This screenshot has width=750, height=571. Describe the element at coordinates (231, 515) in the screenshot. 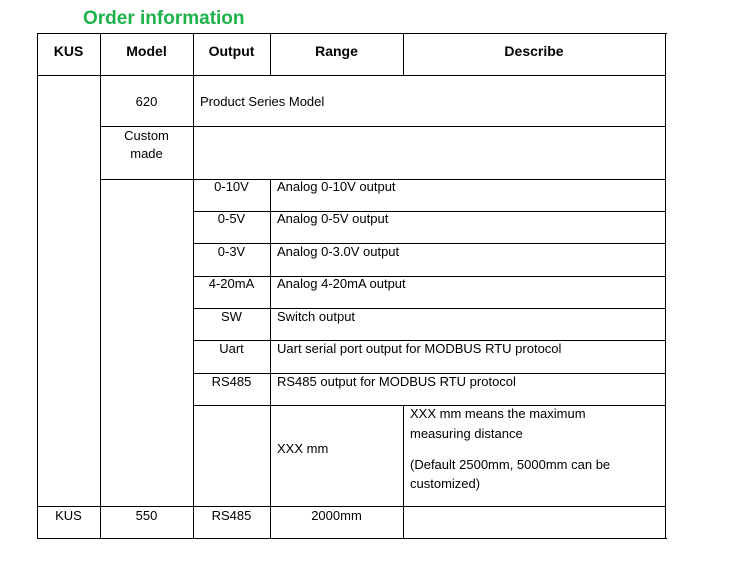

I see `example-output: RS485` at that location.